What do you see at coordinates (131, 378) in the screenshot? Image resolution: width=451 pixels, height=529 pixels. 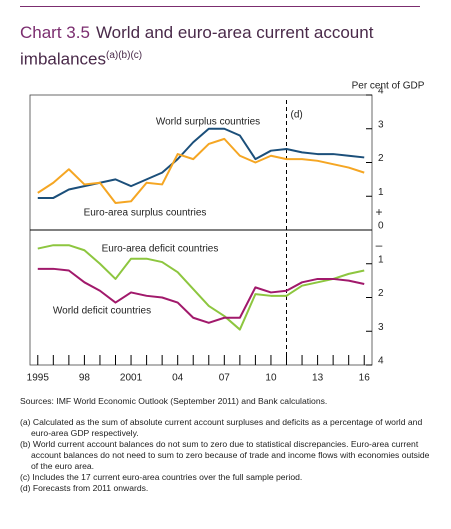 I see `x-tick-label: 2001` at bounding box center [131, 378].